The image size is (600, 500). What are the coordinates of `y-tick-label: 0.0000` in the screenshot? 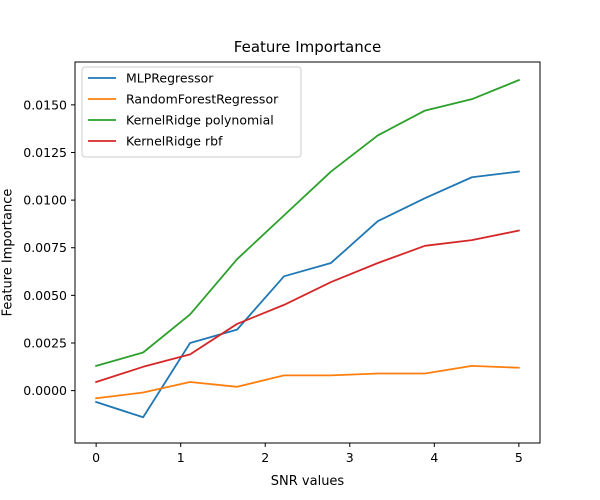 It's located at (45, 390).